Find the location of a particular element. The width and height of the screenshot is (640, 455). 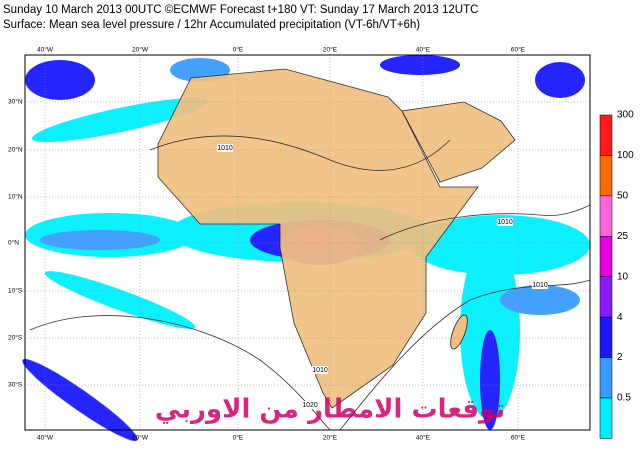

colorbar-label: 10 is located at coordinates (623, 276).